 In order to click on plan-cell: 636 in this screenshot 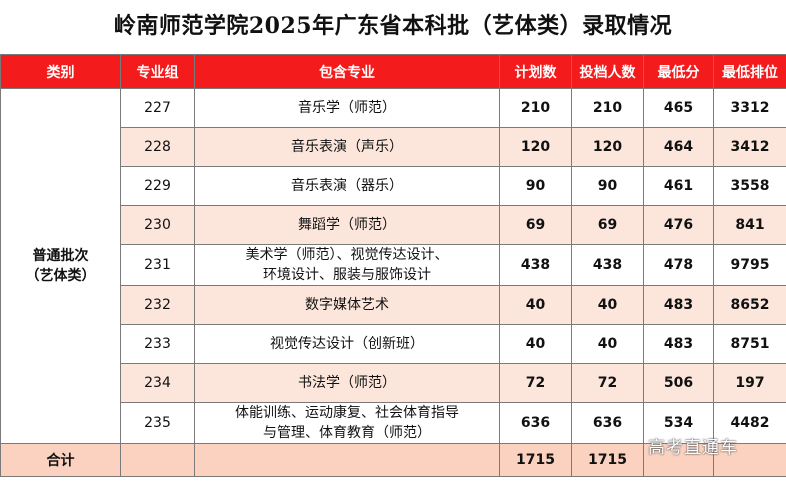, I will do `click(535, 423)`.